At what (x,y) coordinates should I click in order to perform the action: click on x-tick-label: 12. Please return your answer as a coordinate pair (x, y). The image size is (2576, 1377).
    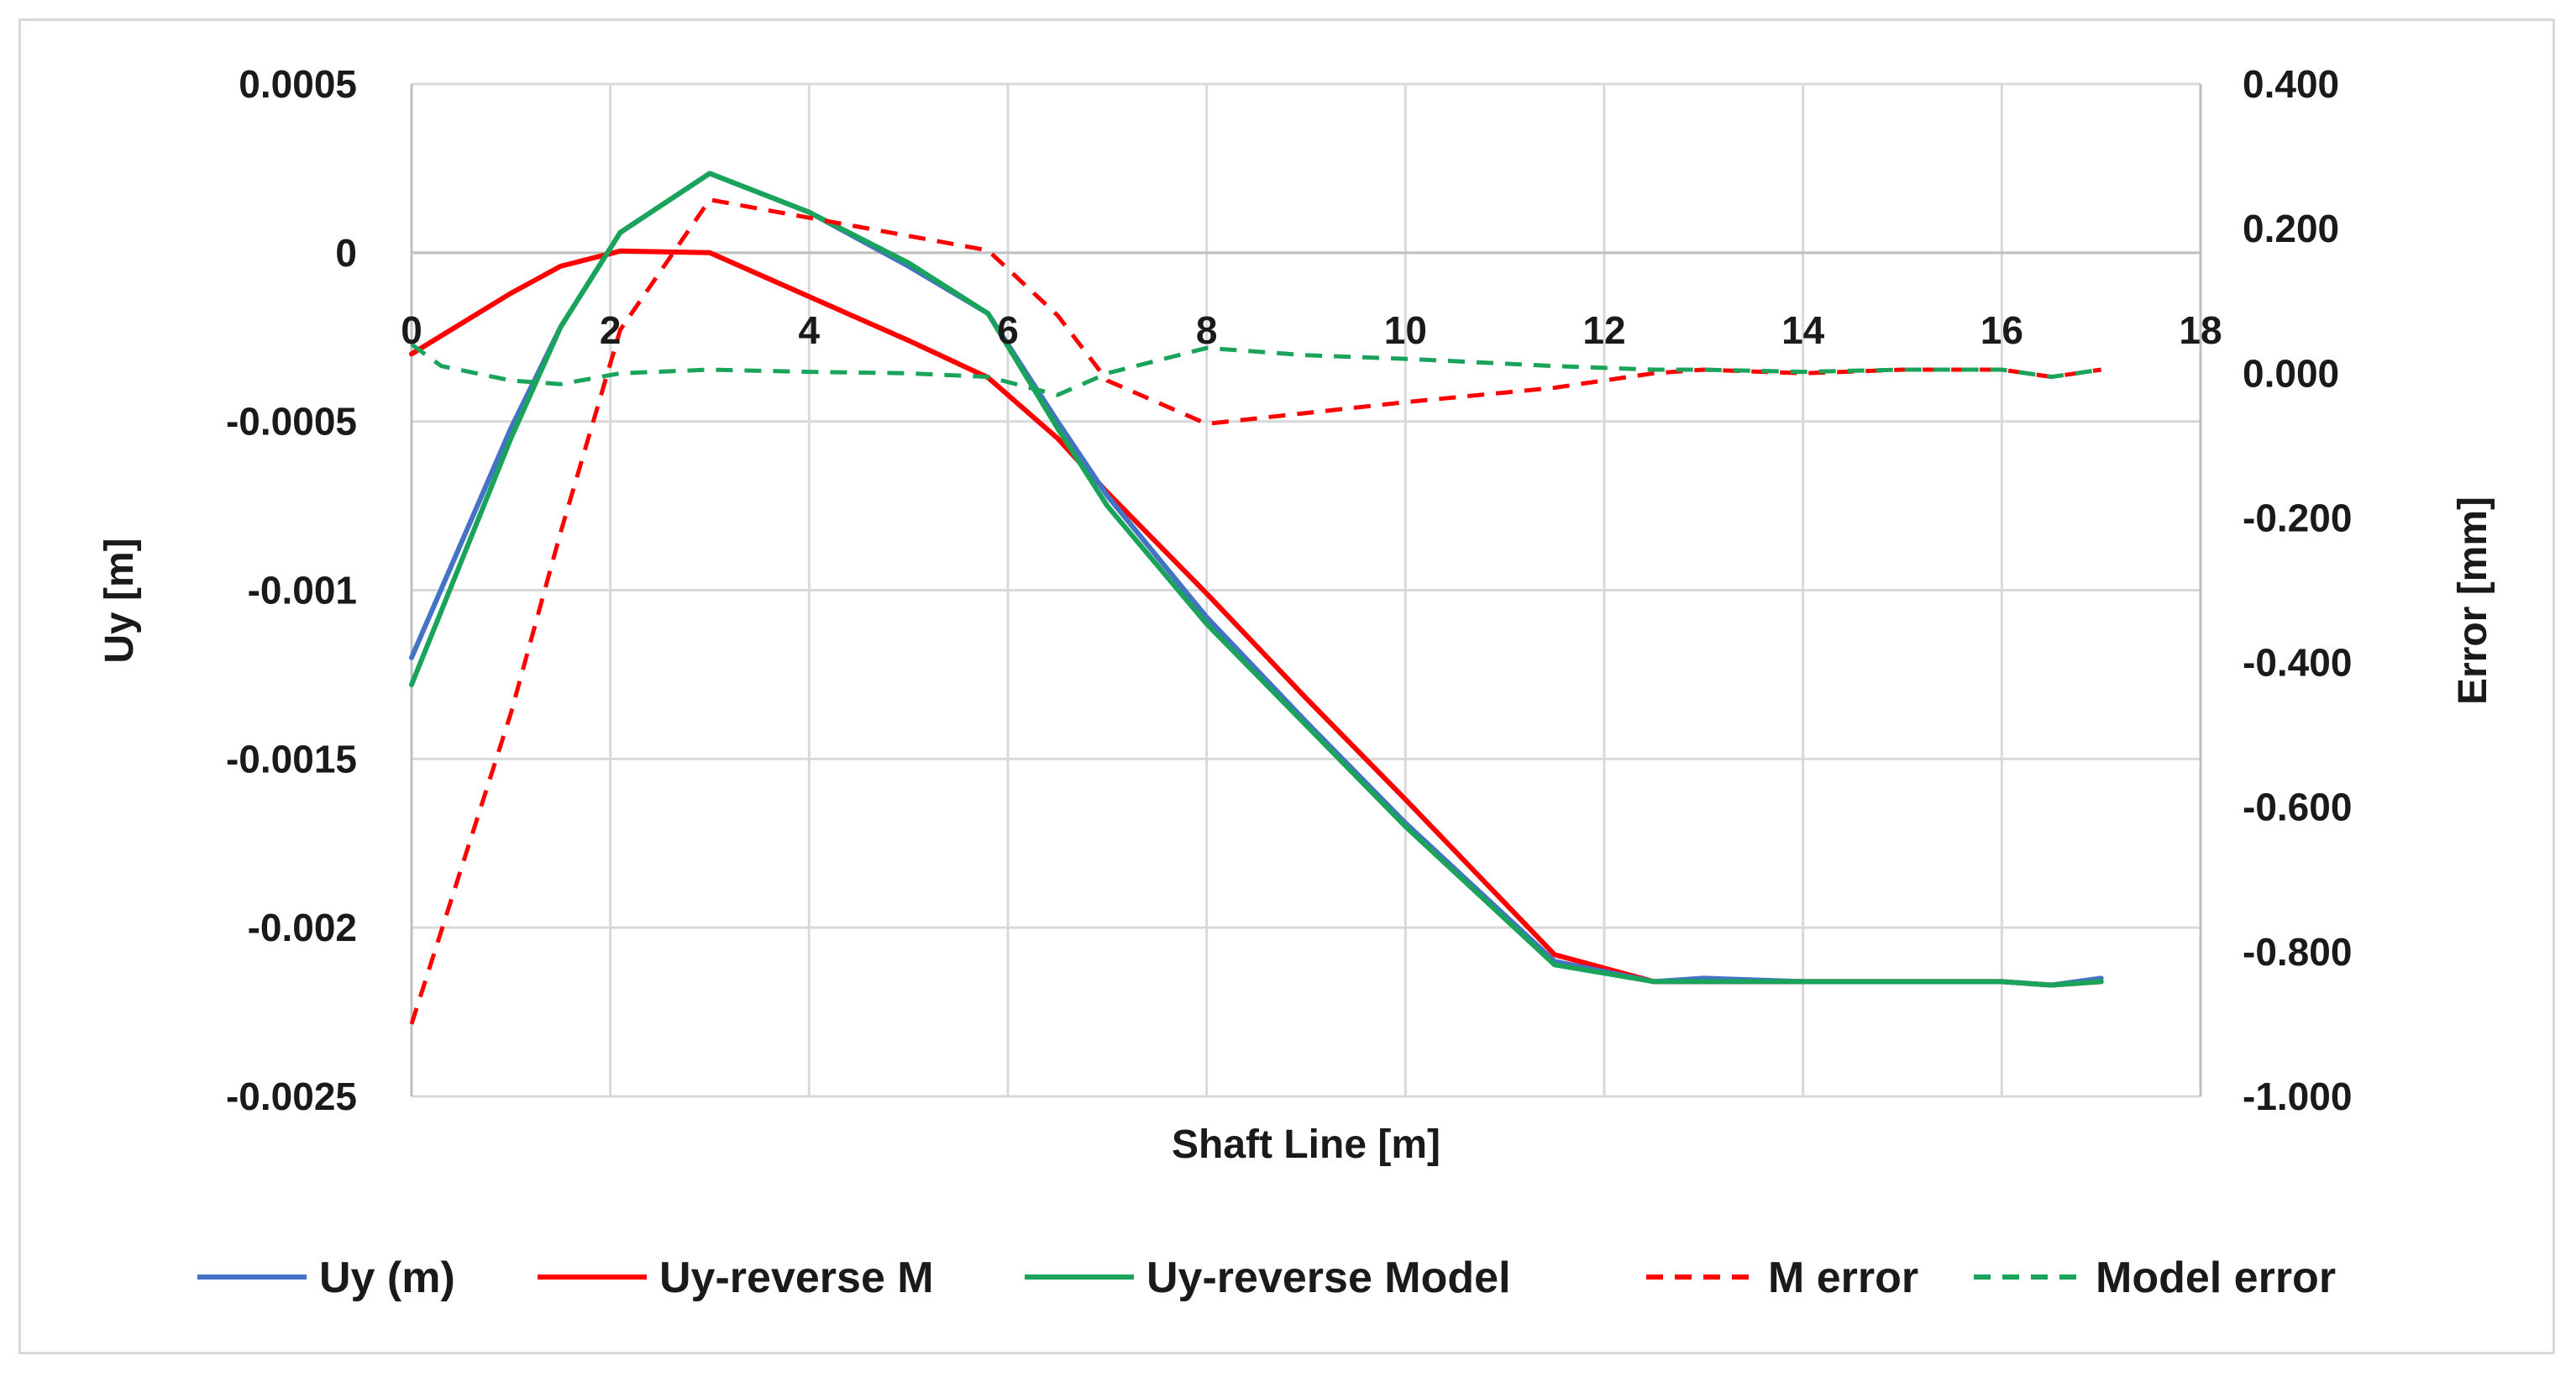
    Looking at the image, I should click on (1603, 330).